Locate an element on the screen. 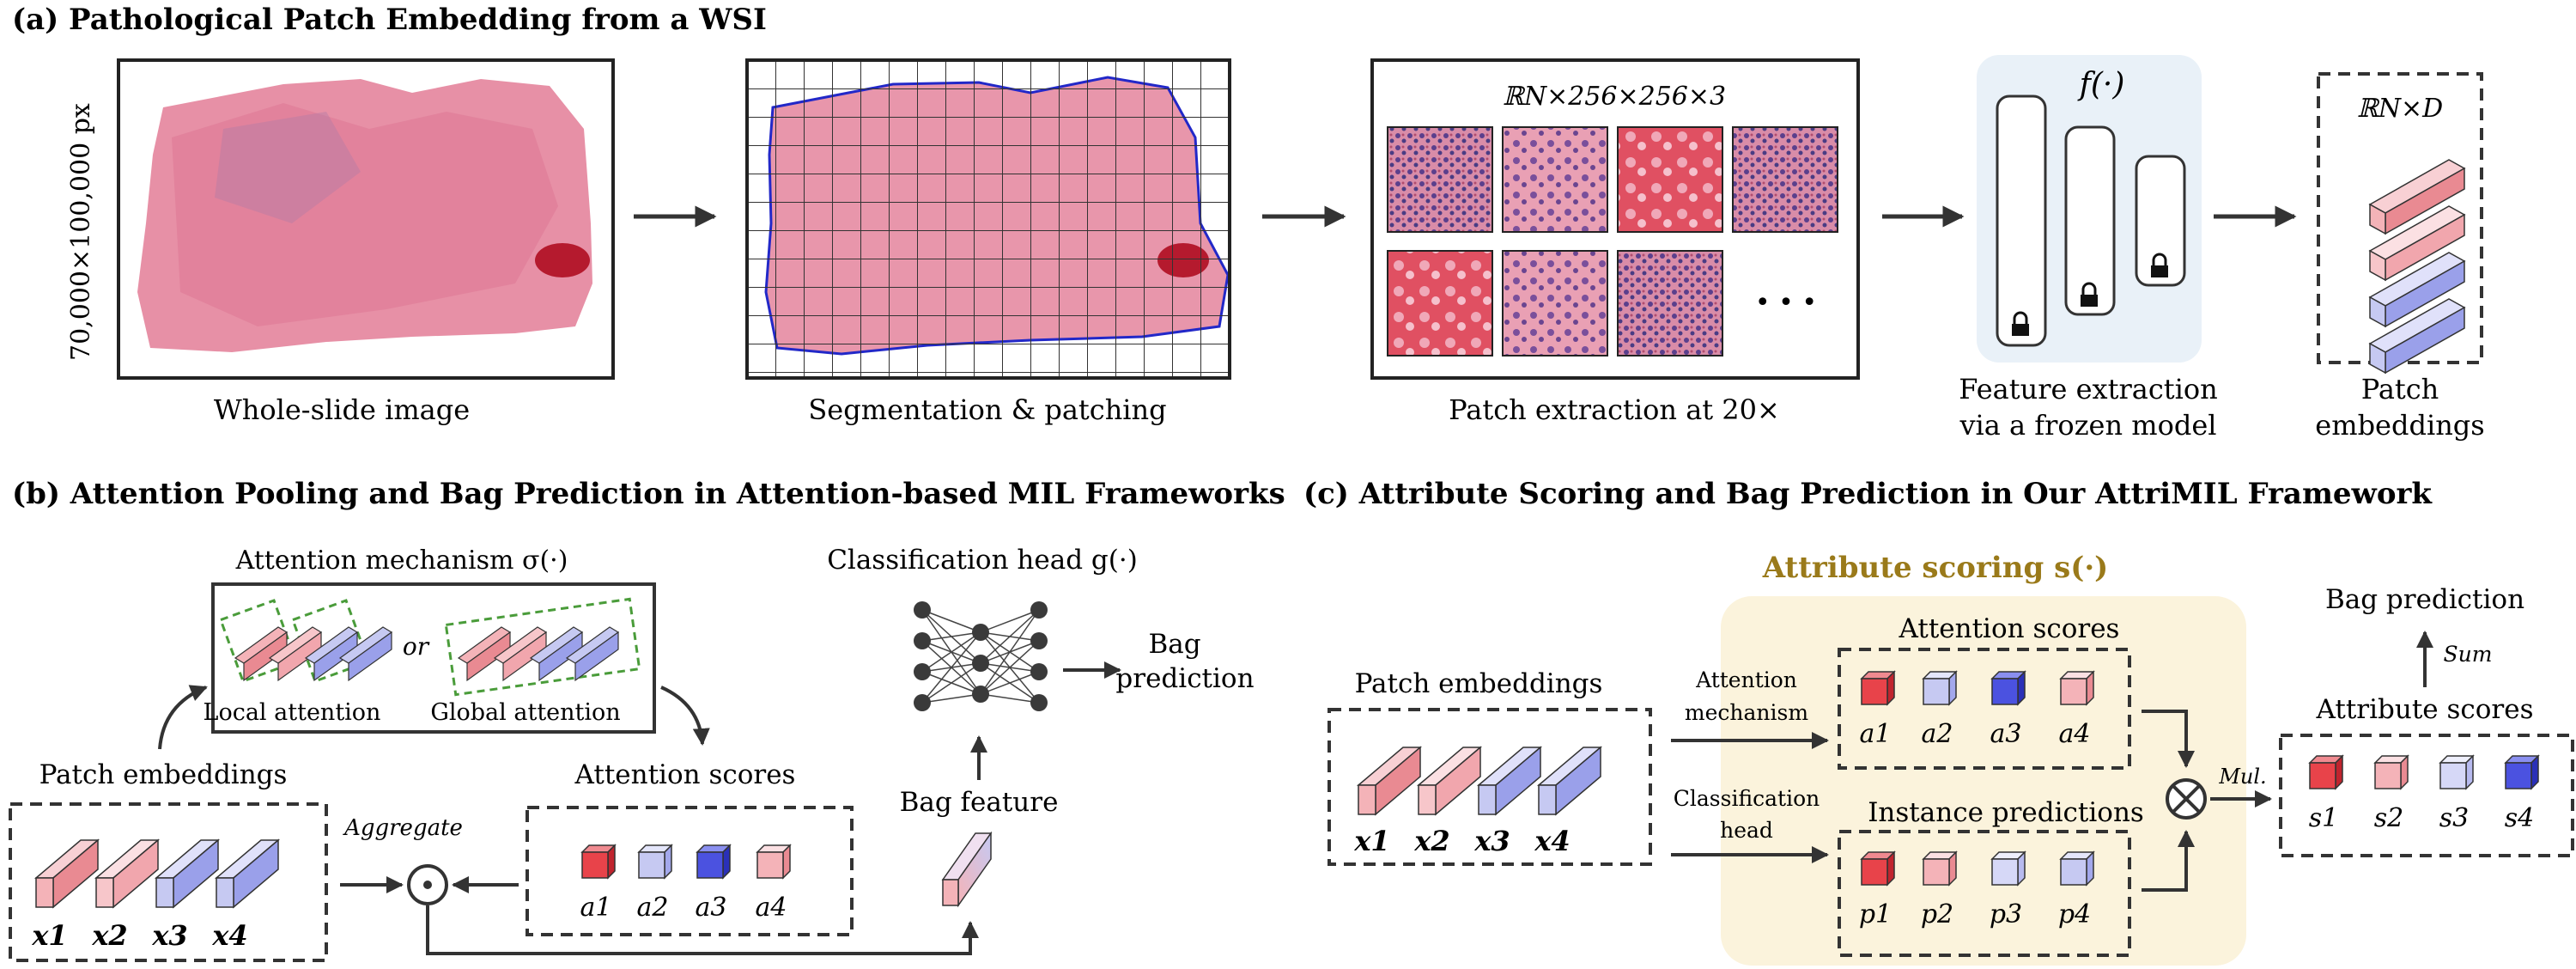 This screenshot has width=2576, height=969. attr-scores-label: Attribute scores is located at coordinates (2425, 709).